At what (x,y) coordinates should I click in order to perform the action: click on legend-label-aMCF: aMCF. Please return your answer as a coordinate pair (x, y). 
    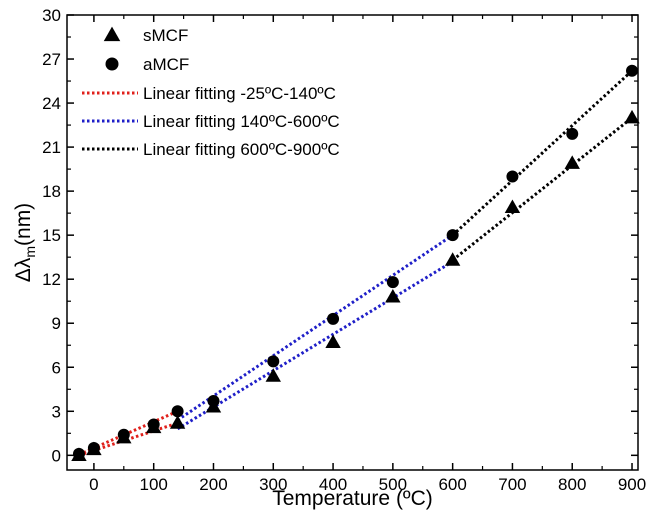
    Looking at the image, I should click on (166, 64).